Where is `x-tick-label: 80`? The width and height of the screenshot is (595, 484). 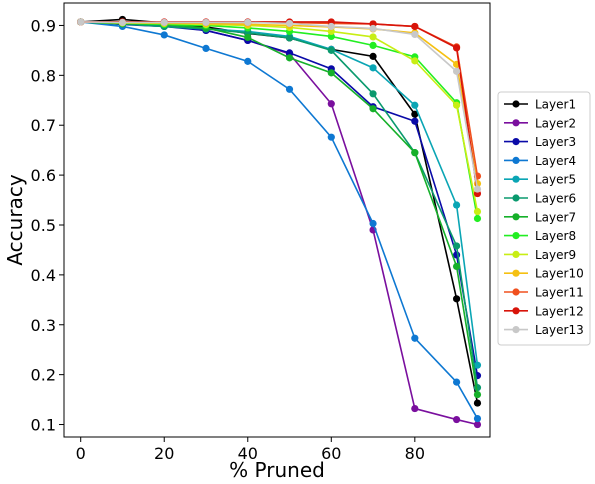
x-tick-label: 80 is located at coordinates (415, 453).